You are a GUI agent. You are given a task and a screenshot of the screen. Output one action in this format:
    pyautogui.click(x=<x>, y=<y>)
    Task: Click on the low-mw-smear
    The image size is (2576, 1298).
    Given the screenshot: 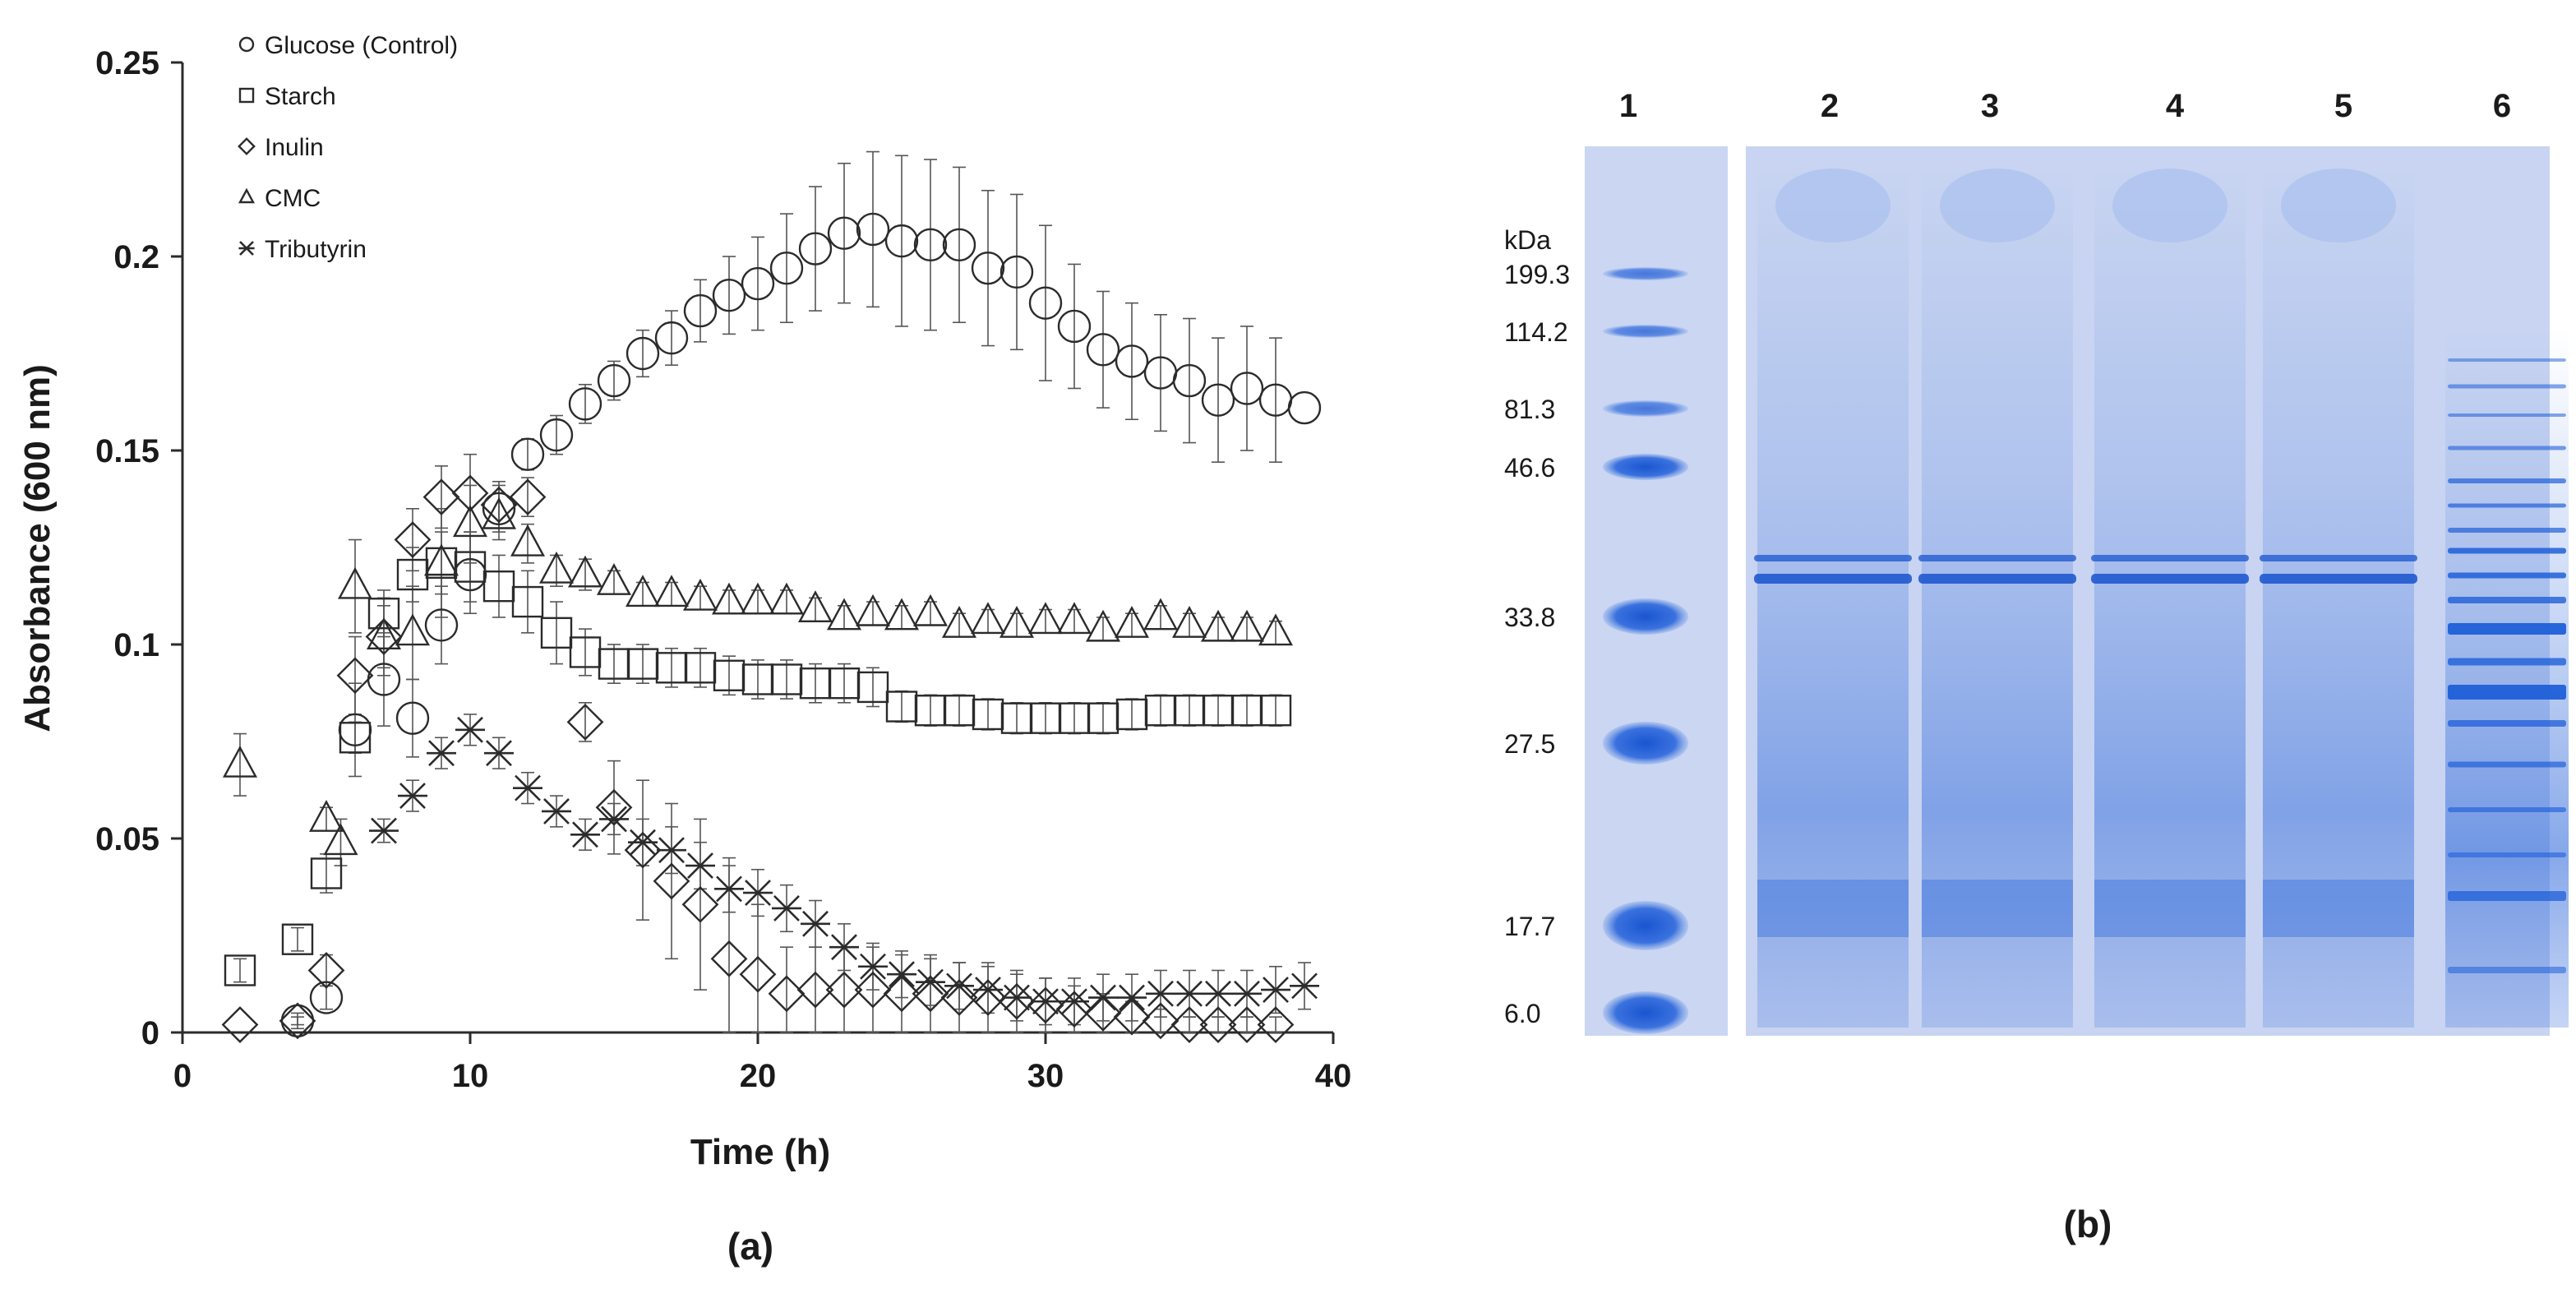 What is the action you would take?
    pyautogui.click(x=2170, y=909)
    